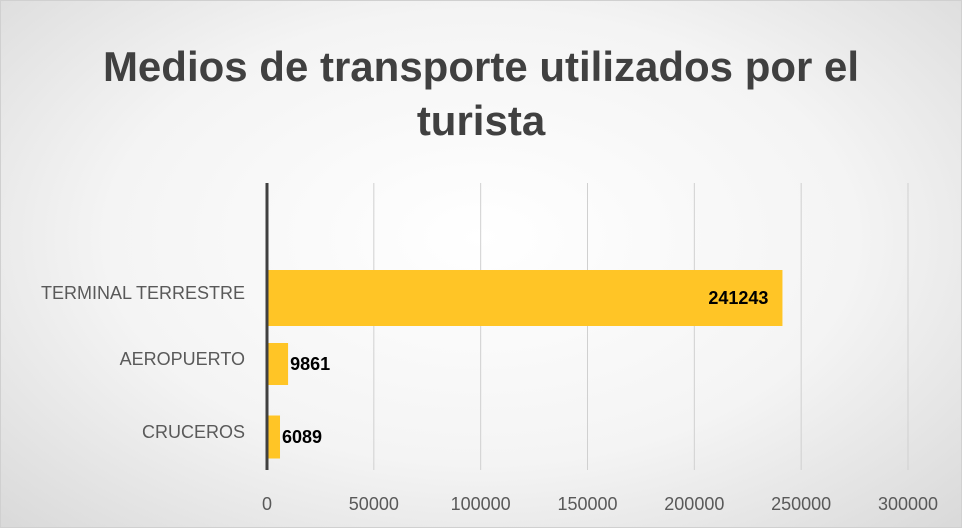 This screenshot has width=962, height=528. Describe the element at coordinates (193, 432) in the screenshot. I see `y-tick-label: CRUCEROS` at that location.